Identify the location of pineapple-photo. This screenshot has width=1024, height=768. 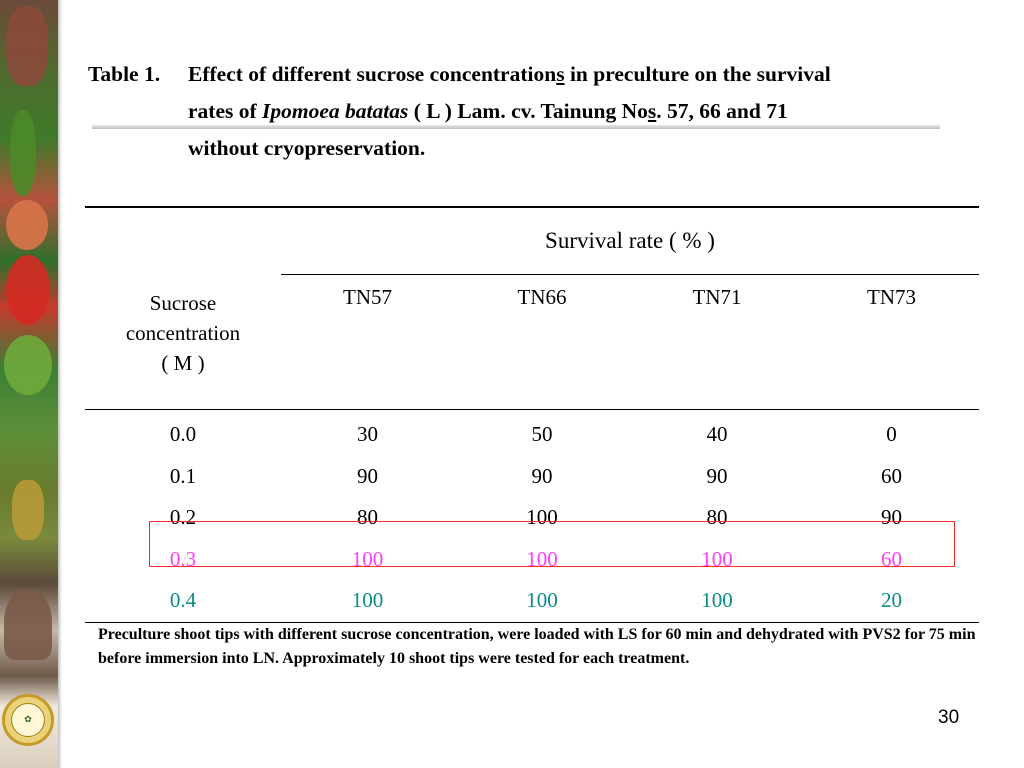
(28, 510).